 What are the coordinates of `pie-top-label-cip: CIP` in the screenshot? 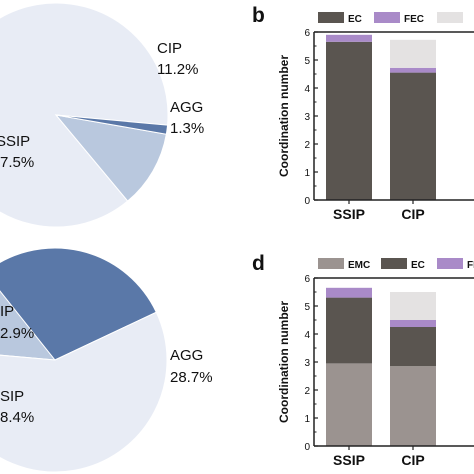 It's located at (169, 48).